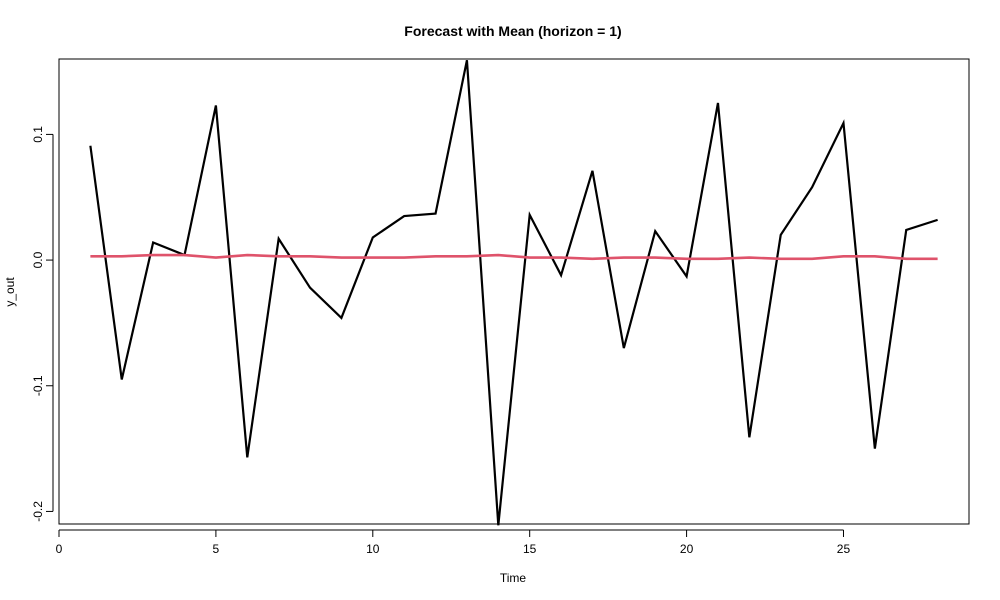 The height and width of the screenshot is (600, 1000). Describe the element at coordinates (844, 549) in the screenshot. I see `x-tick-label: 25` at that location.